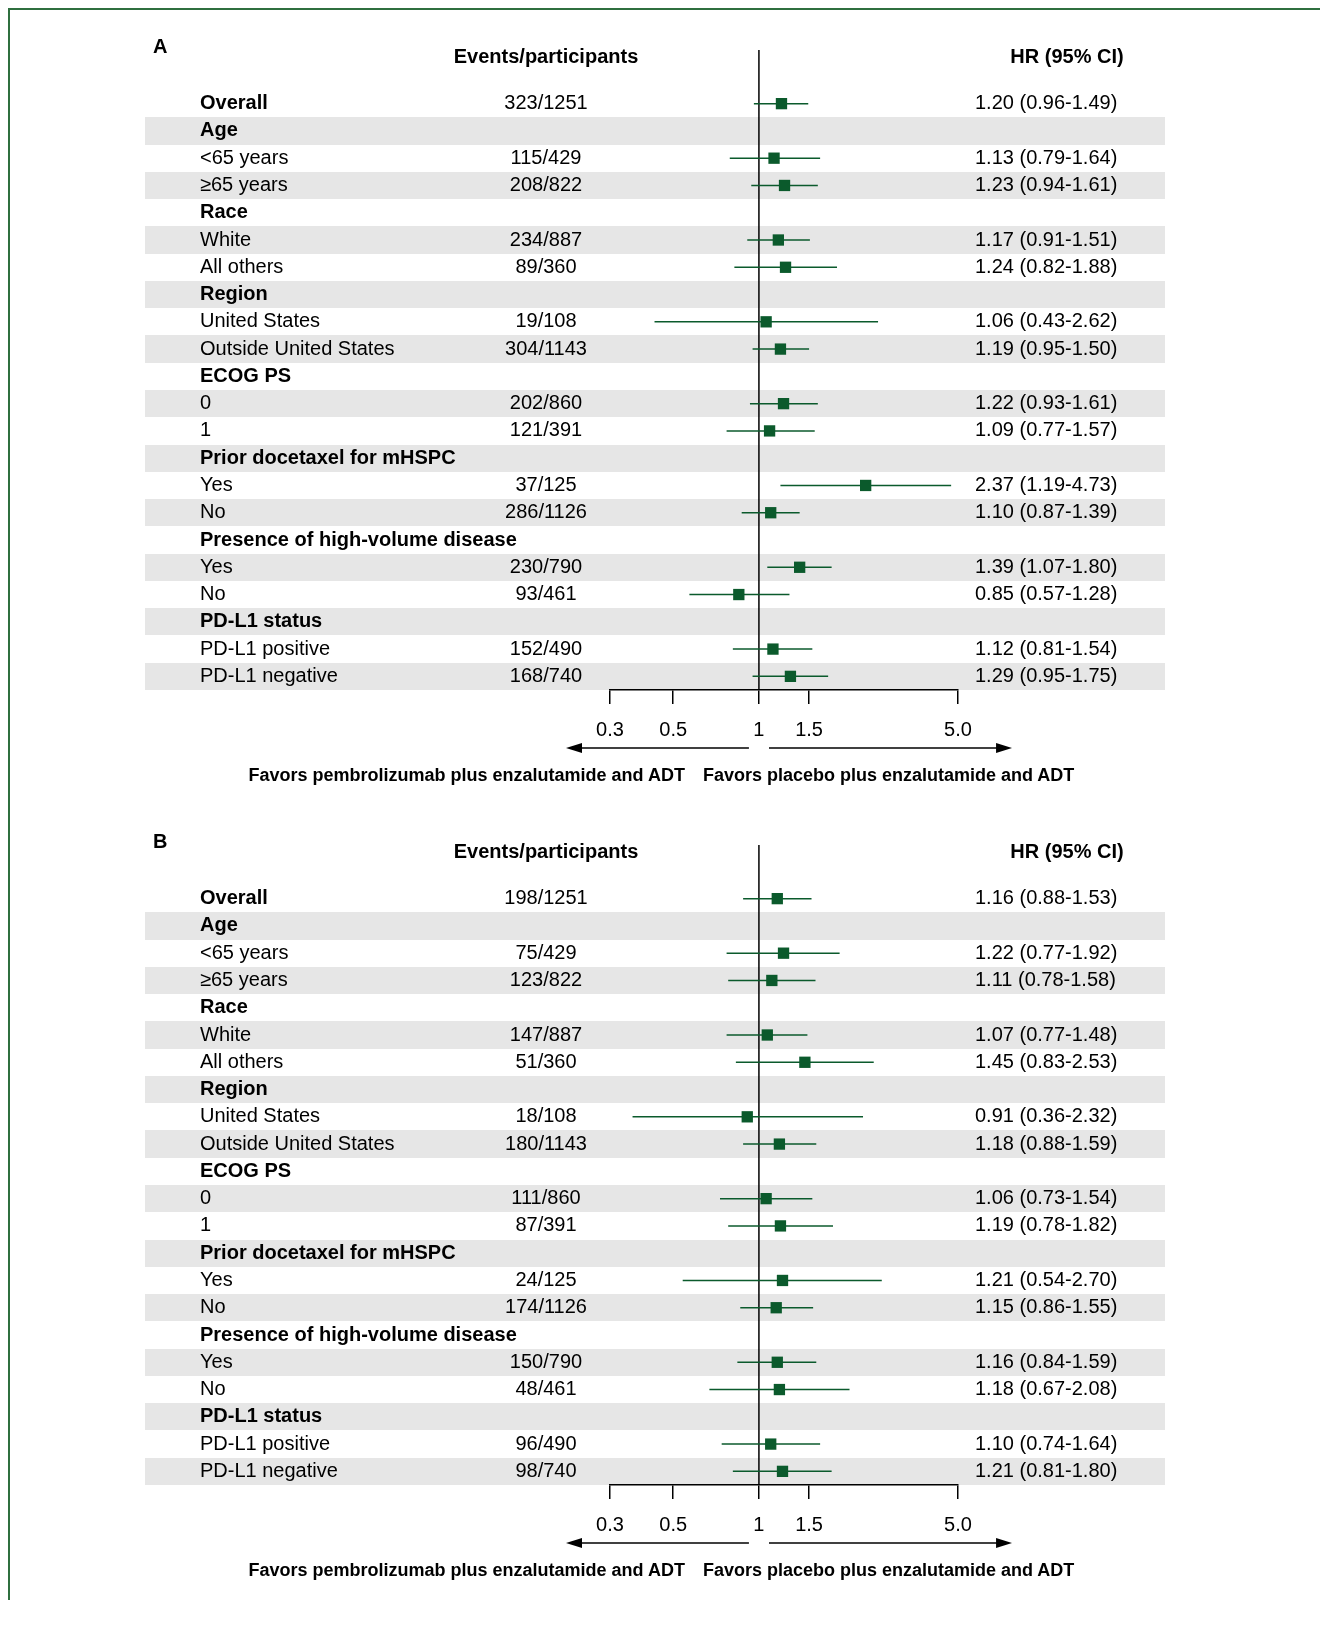 This screenshot has height=1629, width=1336. What do you see at coordinates (546, 429) in the screenshot?
I see `text: 121/391` at bounding box center [546, 429].